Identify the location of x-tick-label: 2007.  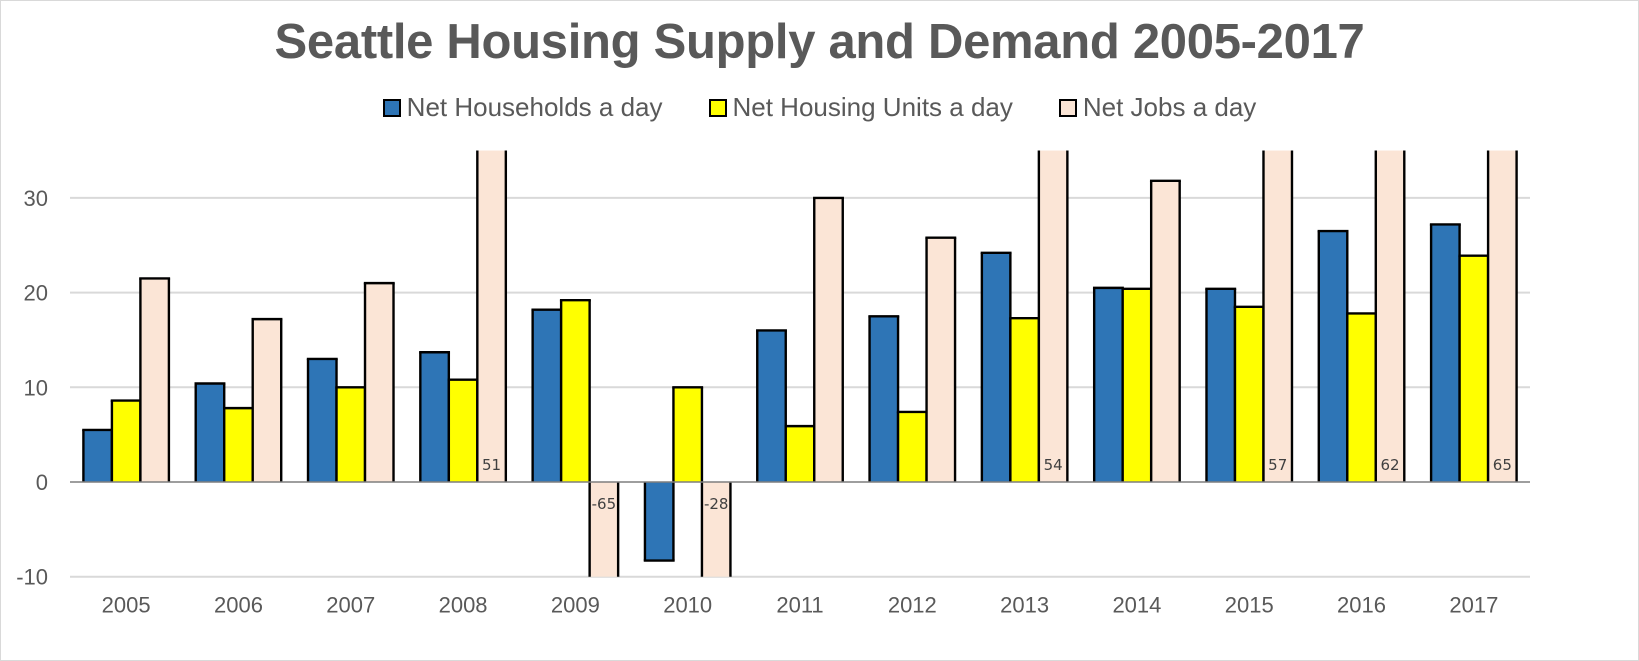
(350, 605).